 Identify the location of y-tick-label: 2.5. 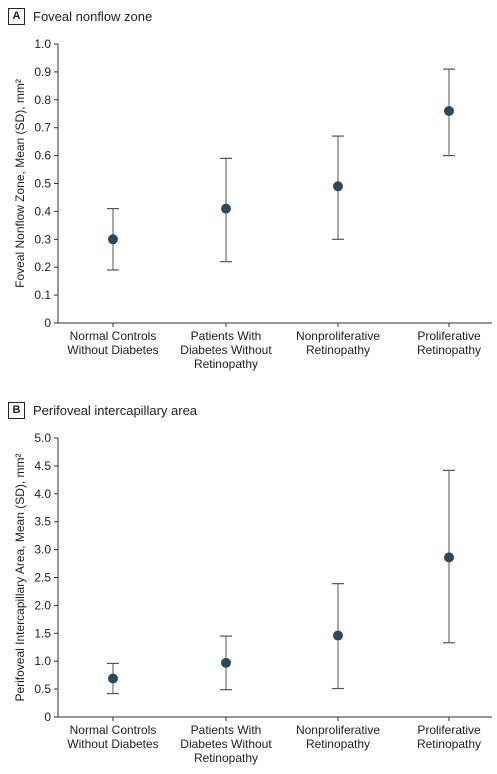
(42, 578).